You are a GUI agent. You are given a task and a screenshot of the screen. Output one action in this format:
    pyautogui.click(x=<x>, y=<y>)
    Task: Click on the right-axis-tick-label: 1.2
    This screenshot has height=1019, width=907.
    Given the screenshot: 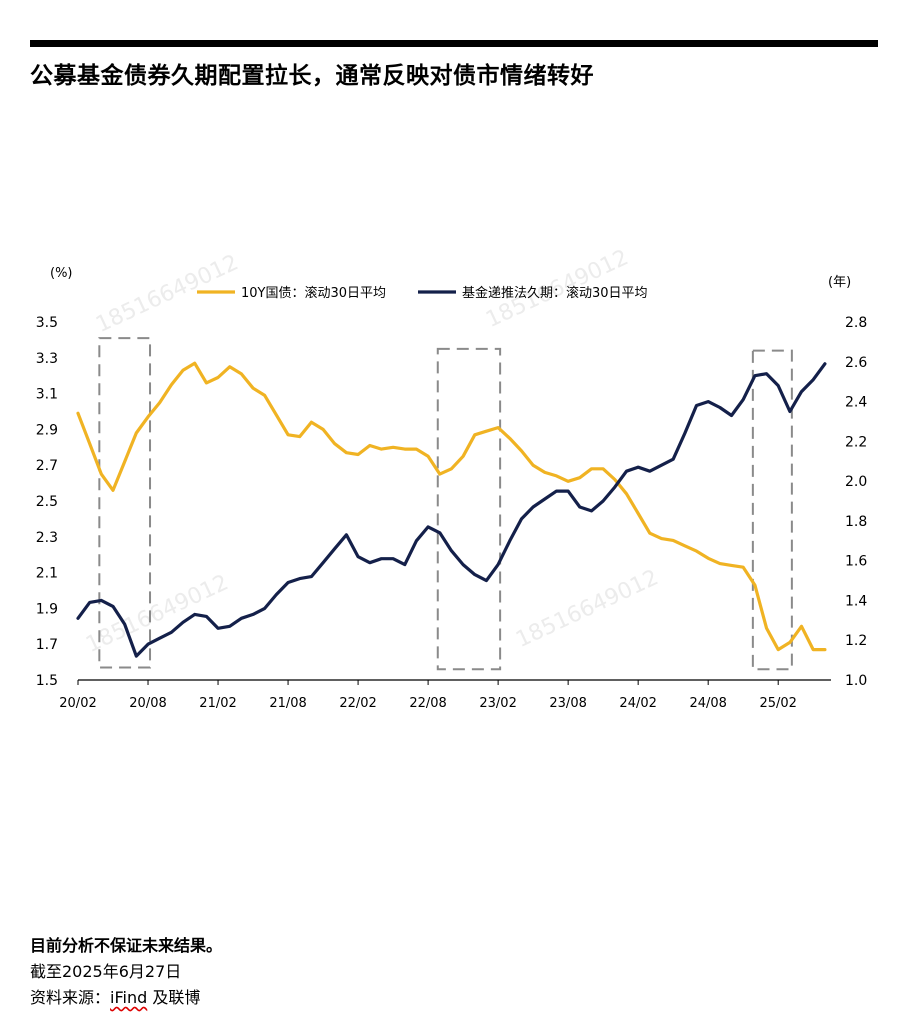 What is the action you would take?
    pyautogui.click(x=856, y=641)
    